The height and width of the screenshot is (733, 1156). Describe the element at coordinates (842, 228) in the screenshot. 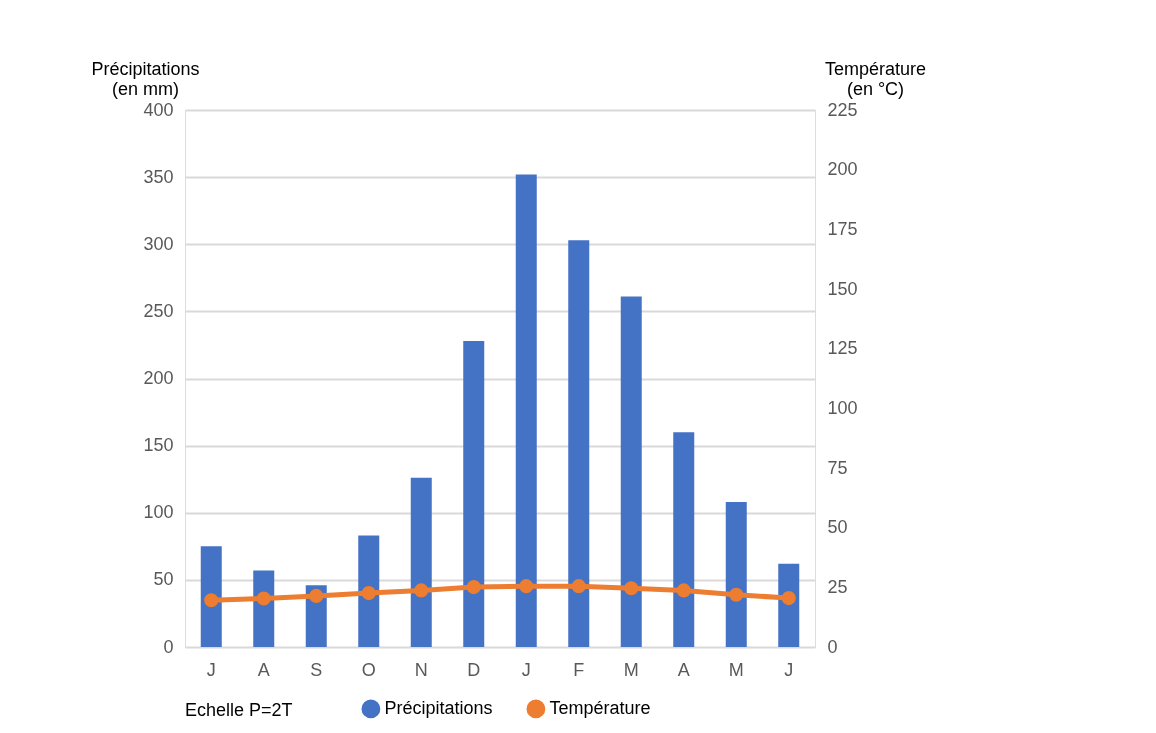

I see `y2-tick-label: 175` at that location.